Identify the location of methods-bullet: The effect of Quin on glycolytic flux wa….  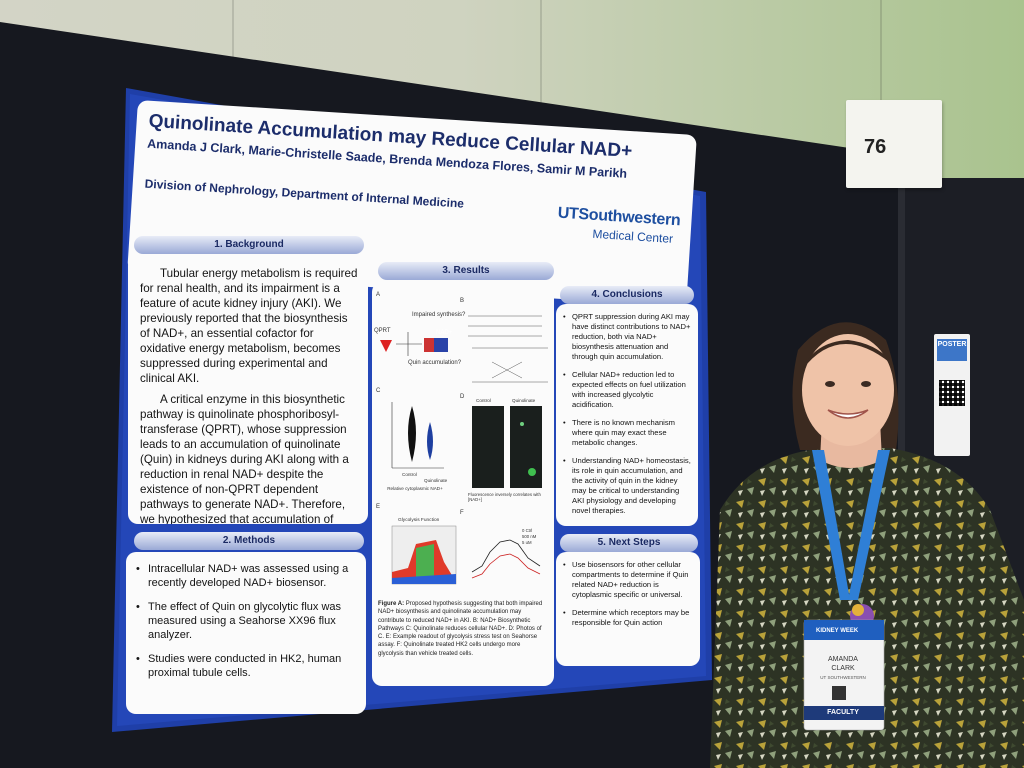
(246, 621).